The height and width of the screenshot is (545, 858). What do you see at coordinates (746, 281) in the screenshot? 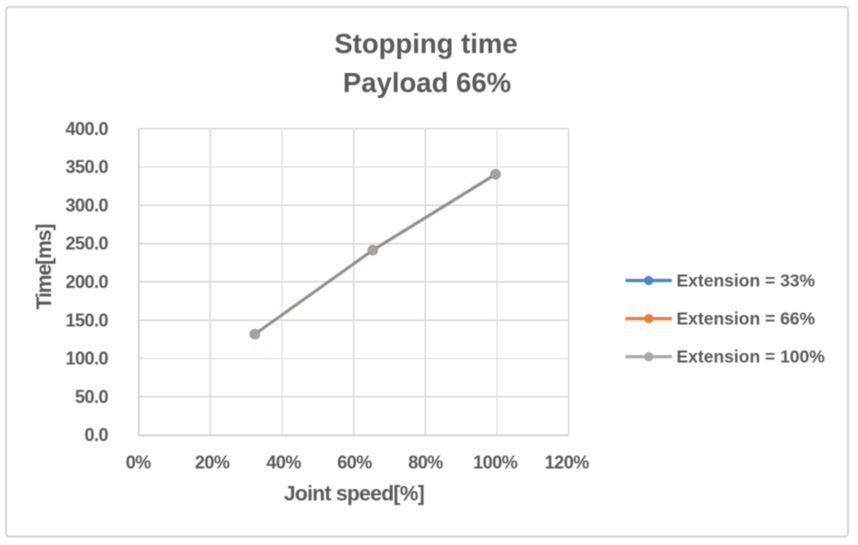
I see `svg-text: Extension = 33%` at bounding box center [746, 281].